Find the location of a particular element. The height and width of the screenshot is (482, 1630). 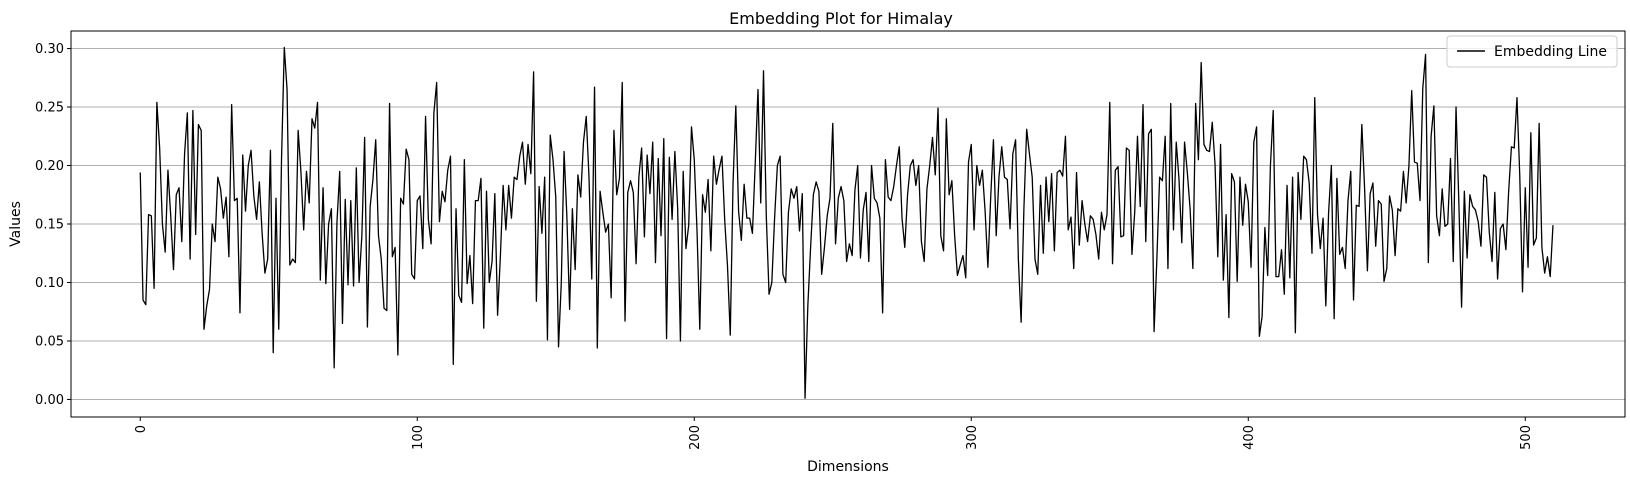

y-tick-label: 0.05 is located at coordinates (49, 341).